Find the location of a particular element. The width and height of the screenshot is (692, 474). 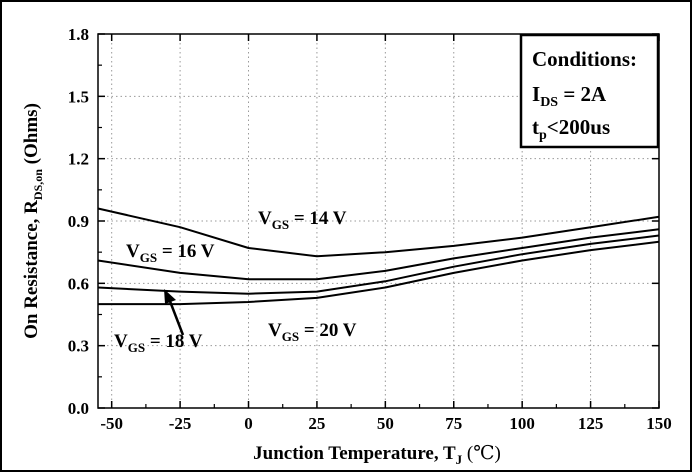

annotation-arrow-18v is located at coordinates (175, 315).